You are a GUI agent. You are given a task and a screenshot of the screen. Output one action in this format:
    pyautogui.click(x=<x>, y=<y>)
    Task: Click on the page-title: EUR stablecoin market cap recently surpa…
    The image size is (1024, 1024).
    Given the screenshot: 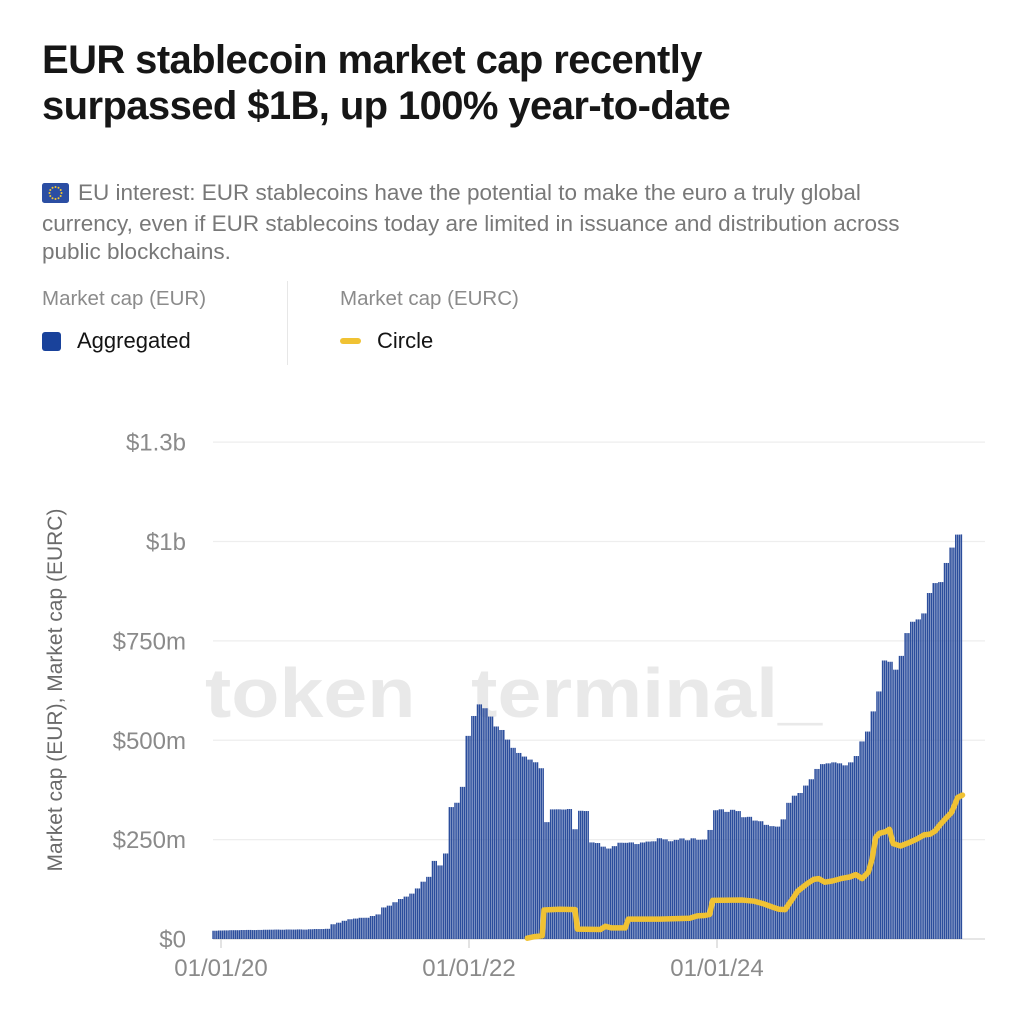 What is the action you would take?
    pyautogui.click(x=502, y=83)
    